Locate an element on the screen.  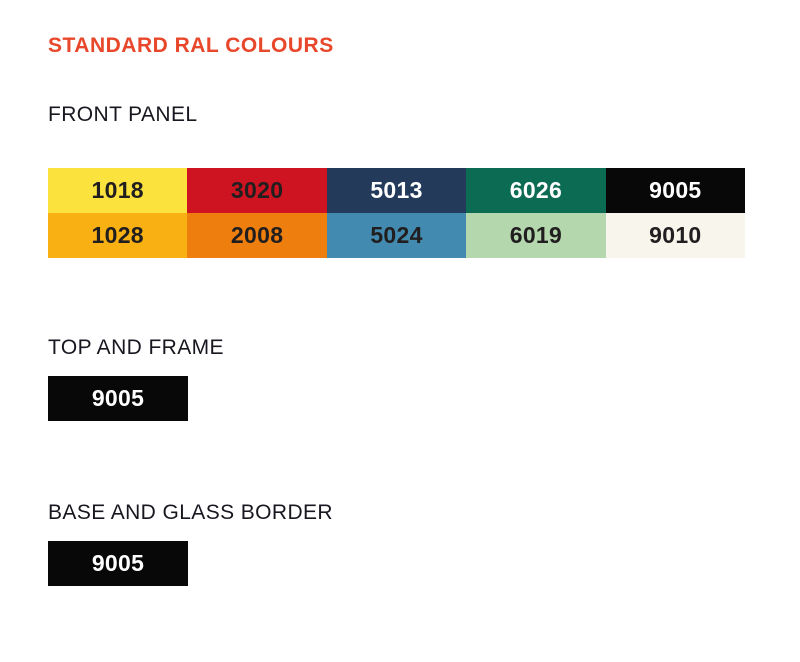
ral-swatch-5013: 5013 is located at coordinates (396, 190).